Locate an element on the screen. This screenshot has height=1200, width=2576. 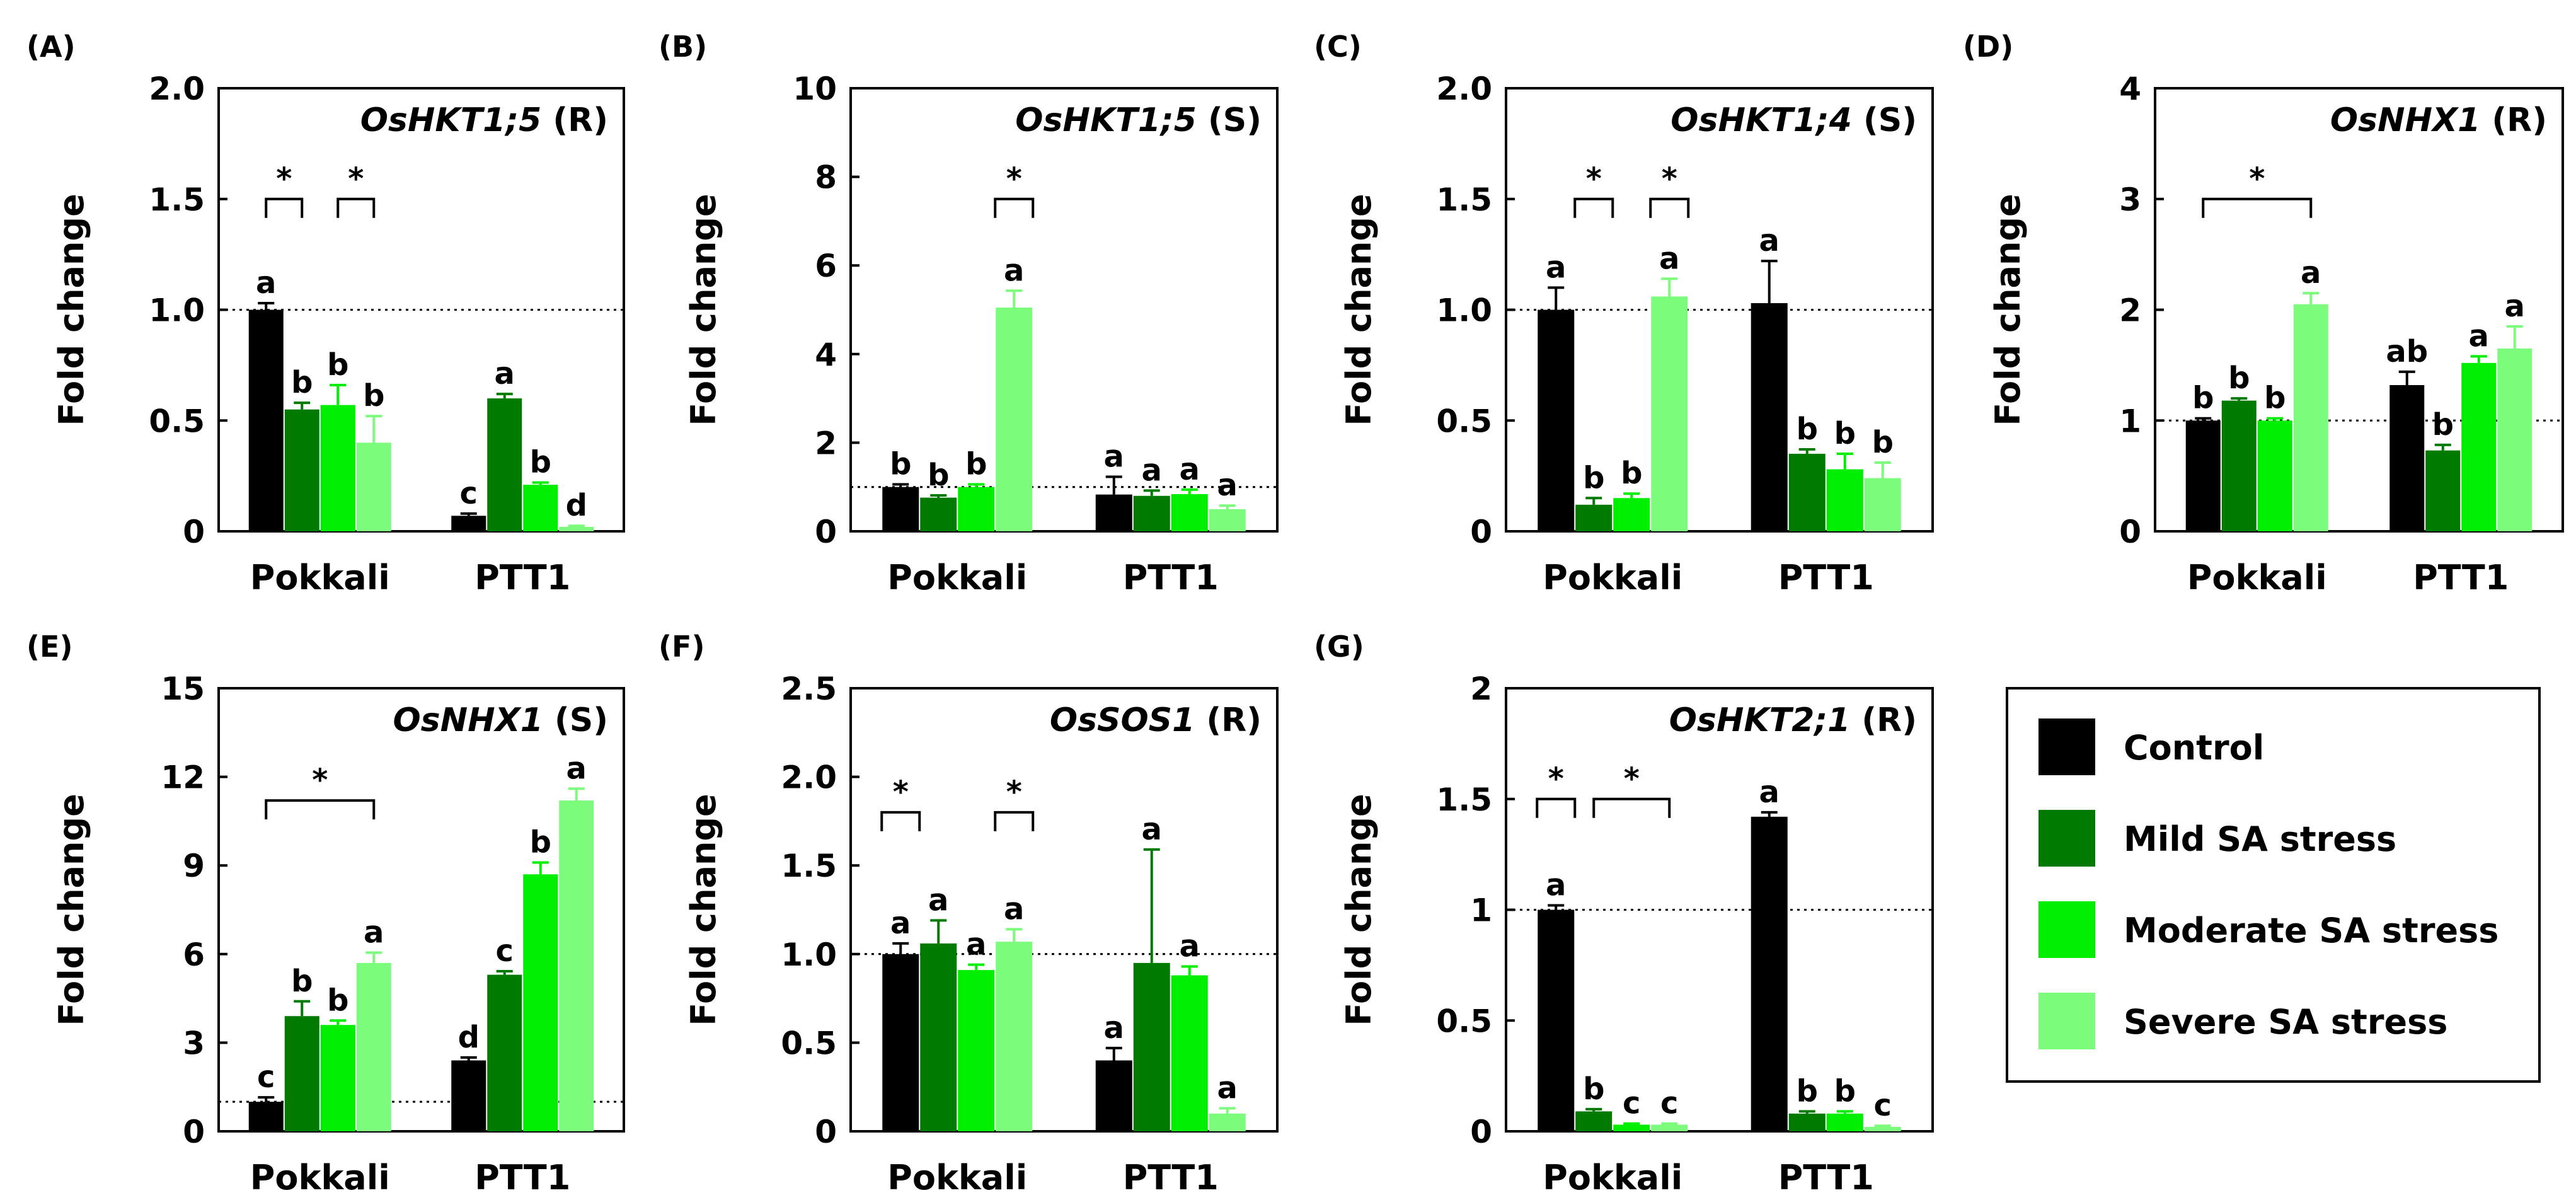
chart-title: OsNHX1 (S) is located at coordinates (500, 720).